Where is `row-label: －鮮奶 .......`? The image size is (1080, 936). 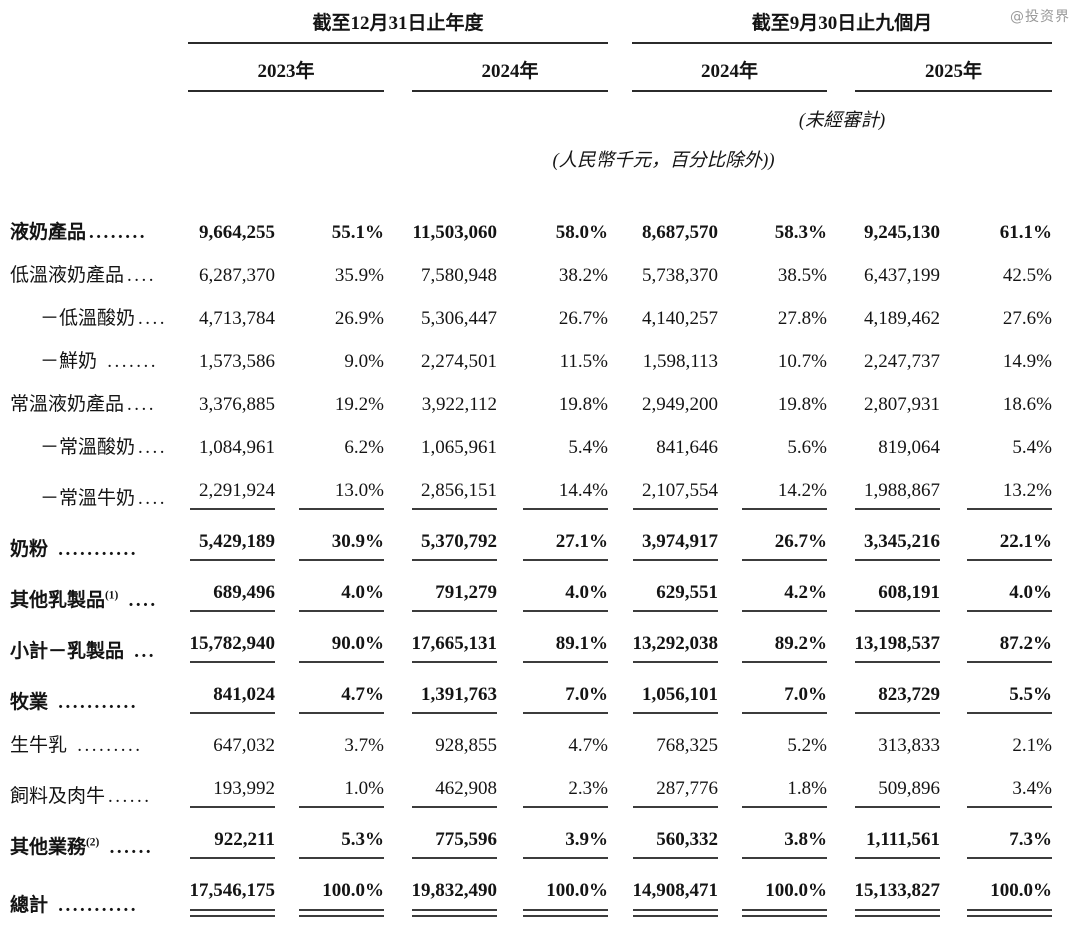
row-label: －鮮奶 ....... is located at coordinates (92, 362).